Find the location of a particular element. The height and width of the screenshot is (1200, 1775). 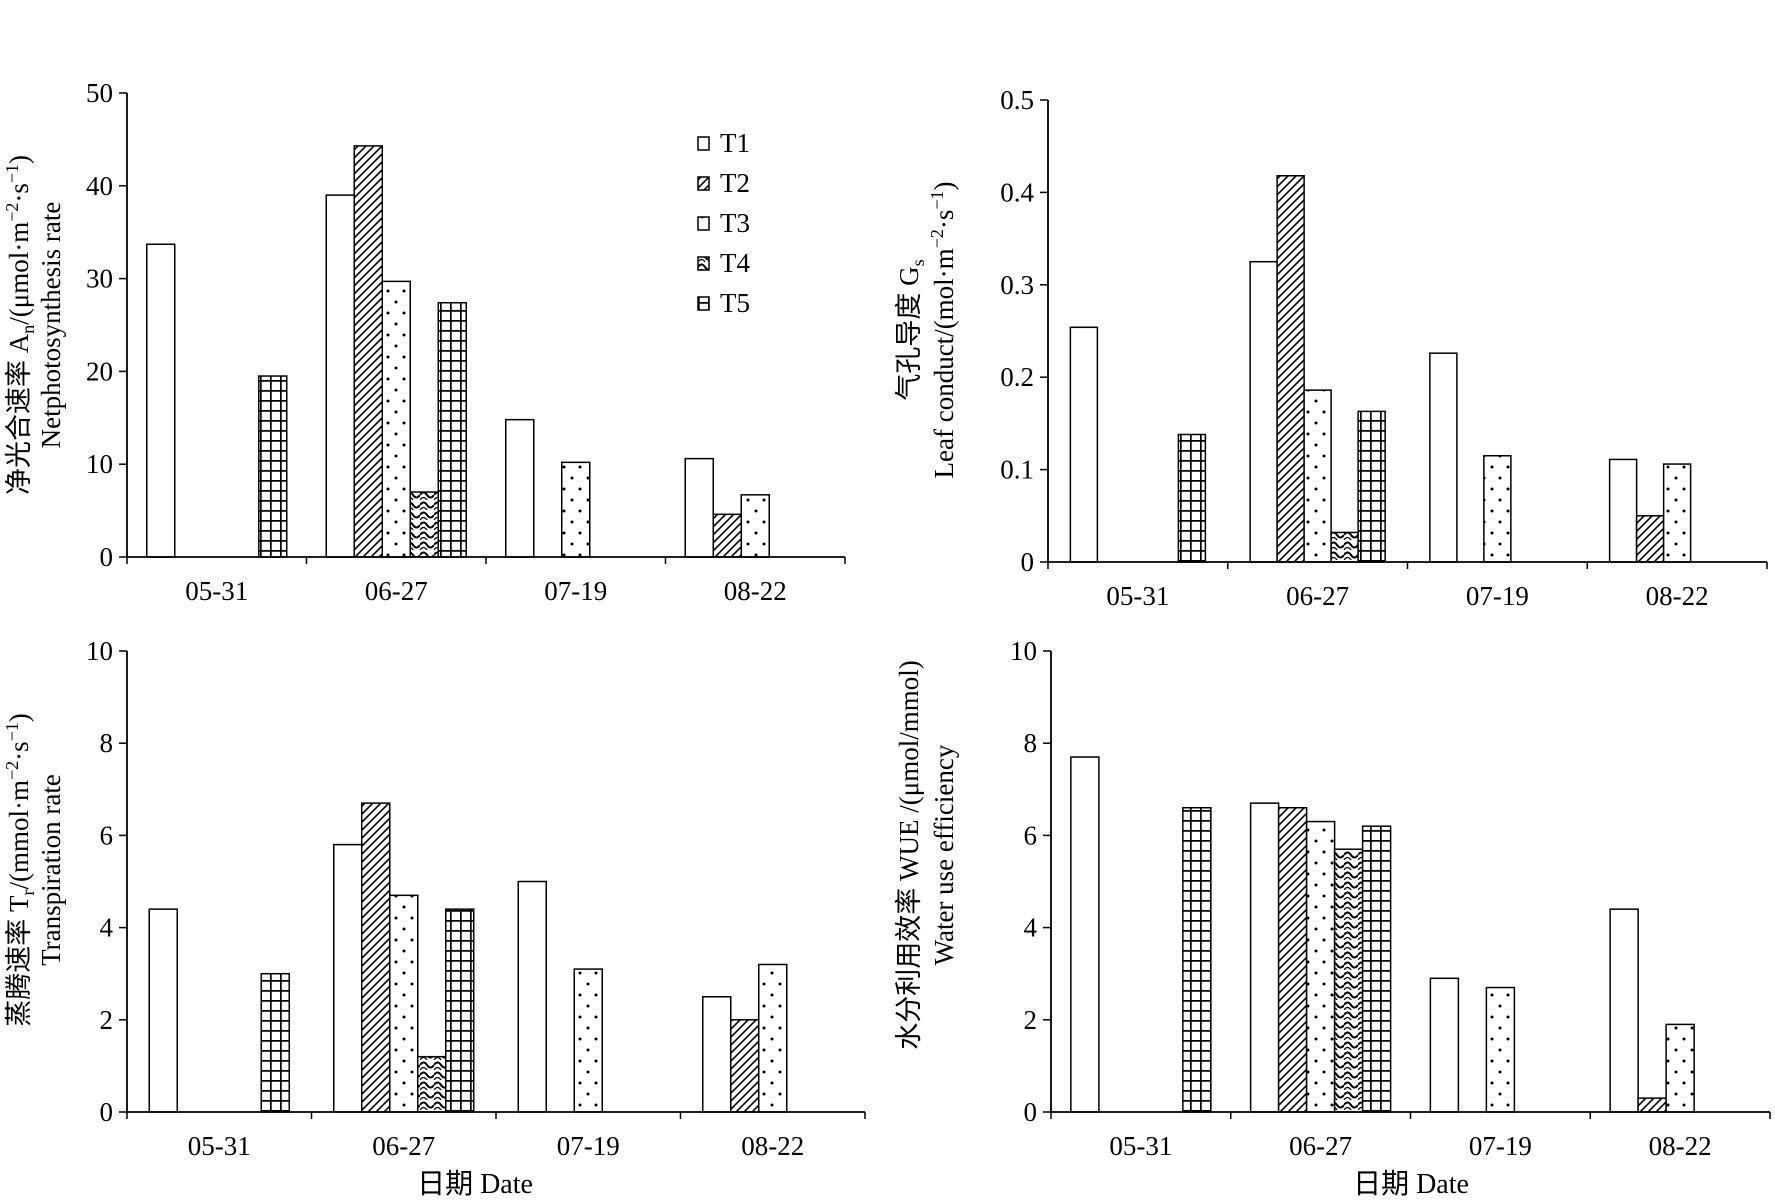

y-tick-label: 0.2 is located at coordinates (1017, 377).